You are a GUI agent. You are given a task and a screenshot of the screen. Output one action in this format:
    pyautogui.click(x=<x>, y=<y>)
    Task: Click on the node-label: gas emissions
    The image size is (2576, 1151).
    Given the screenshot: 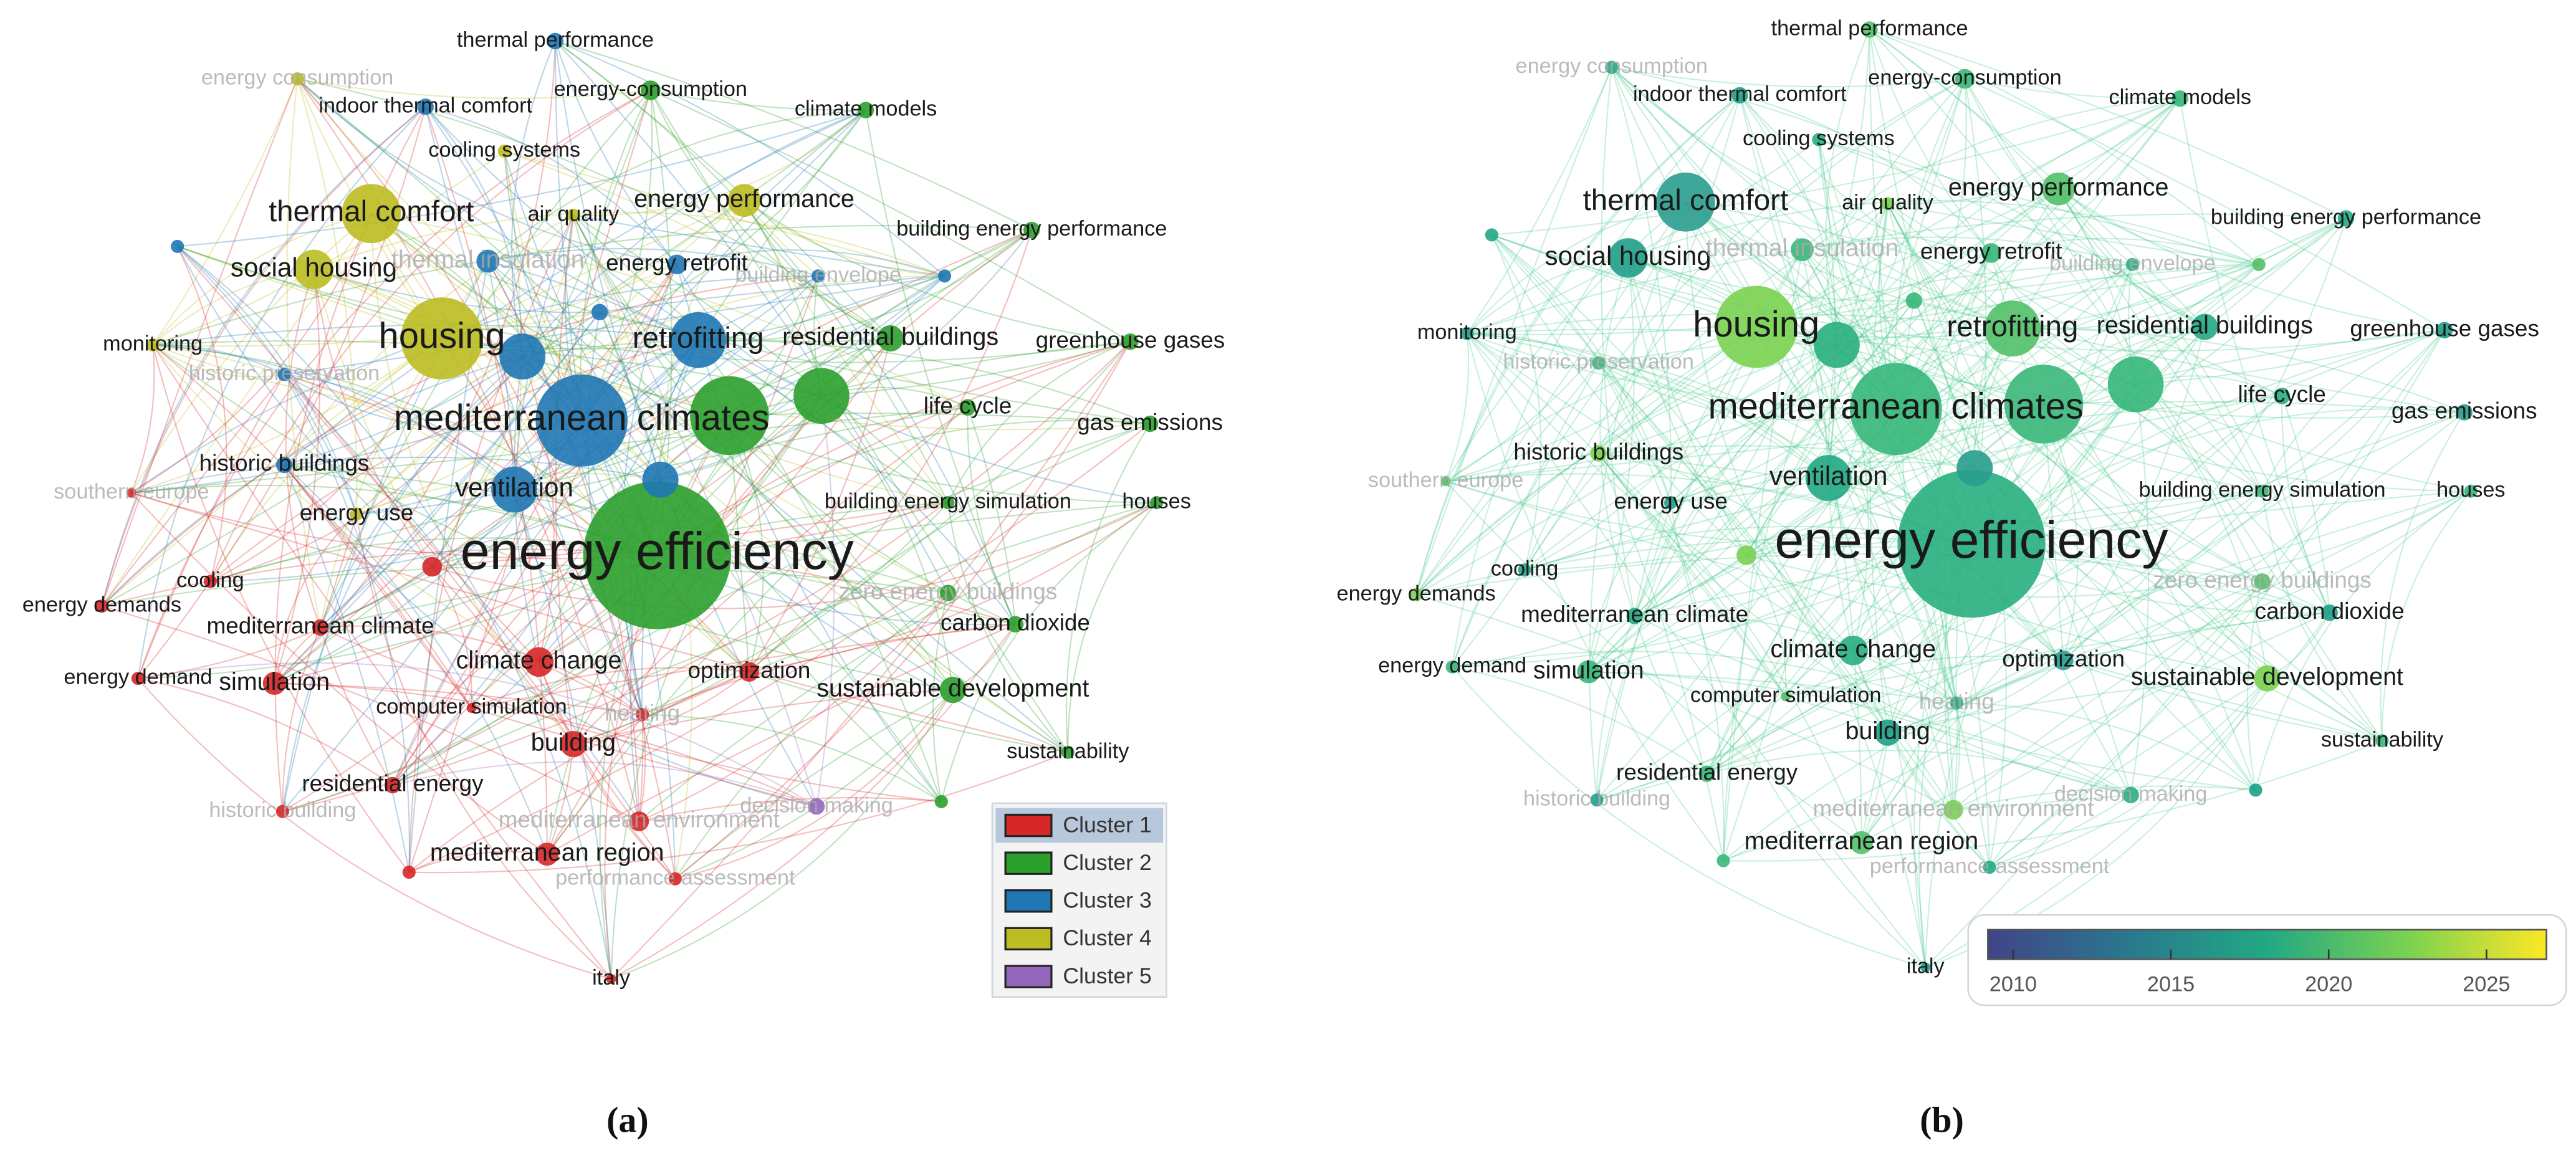 What is the action you would take?
    pyautogui.click(x=1150, y=422)
    